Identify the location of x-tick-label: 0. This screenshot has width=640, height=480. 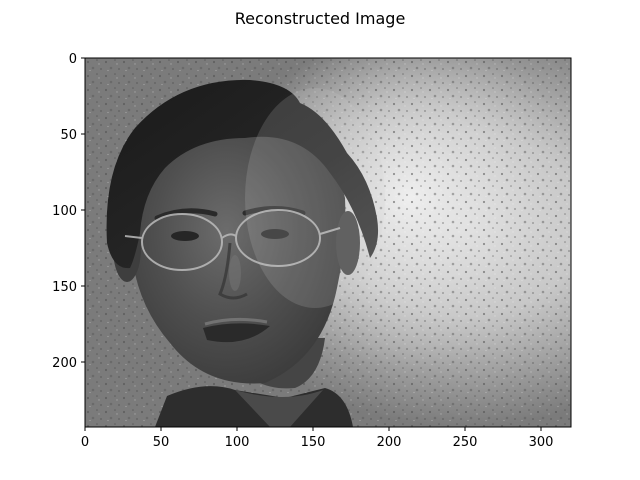
(85, 442).